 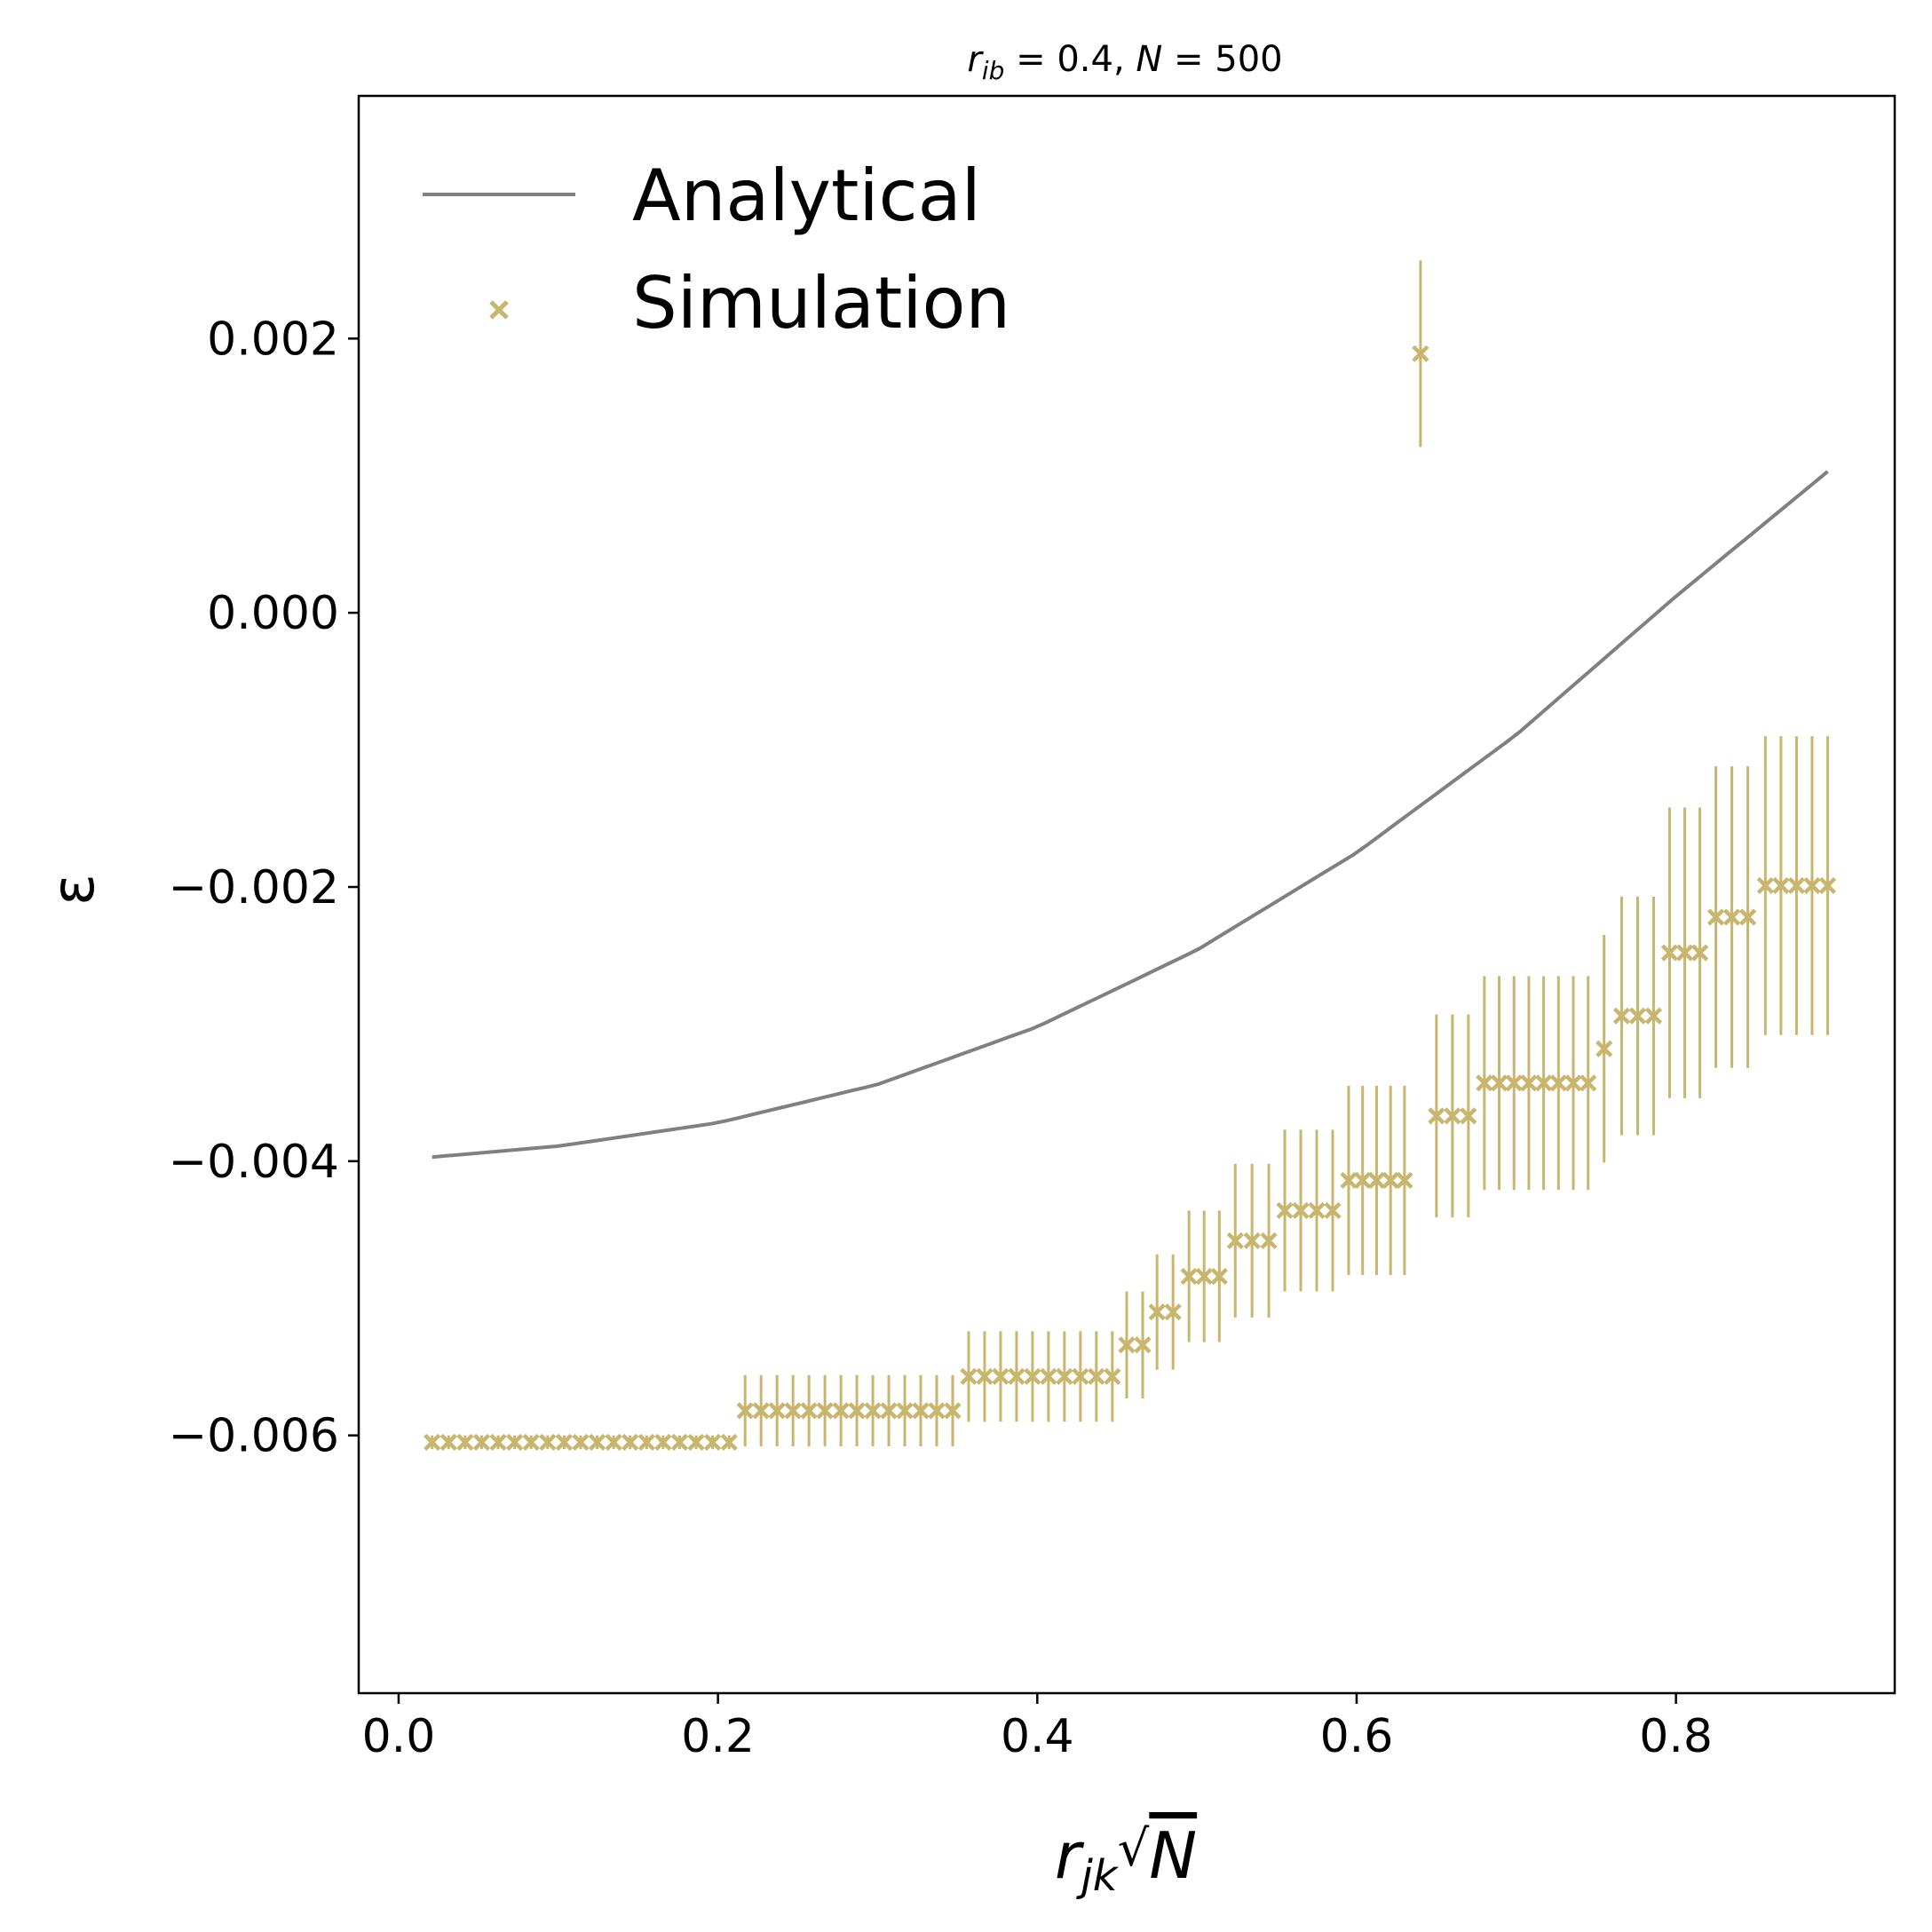 I want to click on legend-simulation-marker, so click(x=499, y=310).